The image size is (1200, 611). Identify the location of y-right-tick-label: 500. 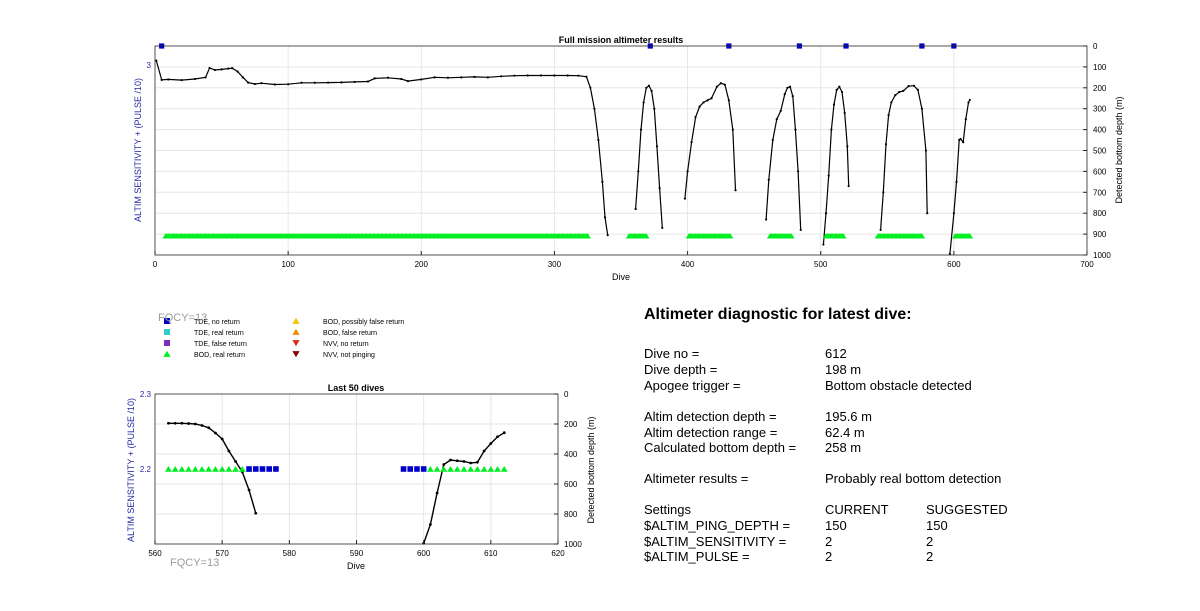
(1100, 151).